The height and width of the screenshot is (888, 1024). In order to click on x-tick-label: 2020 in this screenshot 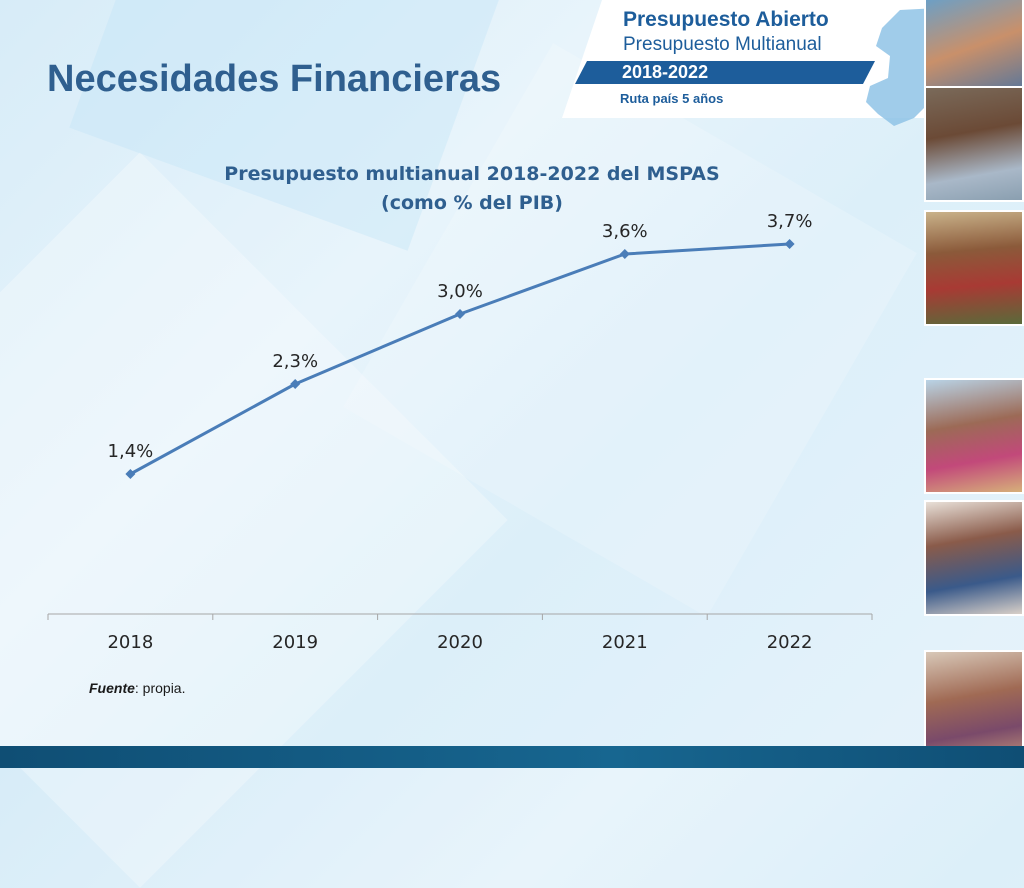, I will do `click(460, 642)`.